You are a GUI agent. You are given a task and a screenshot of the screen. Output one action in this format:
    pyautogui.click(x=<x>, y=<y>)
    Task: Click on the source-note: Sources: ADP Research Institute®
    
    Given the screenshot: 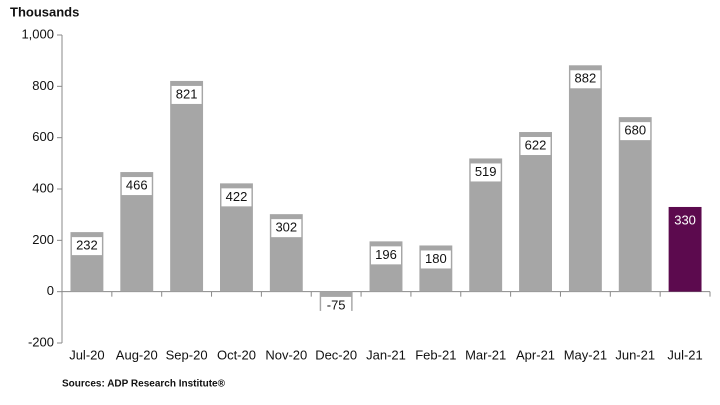 What is the action you would take?
    pyautogui.click(x=144, y=384)
    